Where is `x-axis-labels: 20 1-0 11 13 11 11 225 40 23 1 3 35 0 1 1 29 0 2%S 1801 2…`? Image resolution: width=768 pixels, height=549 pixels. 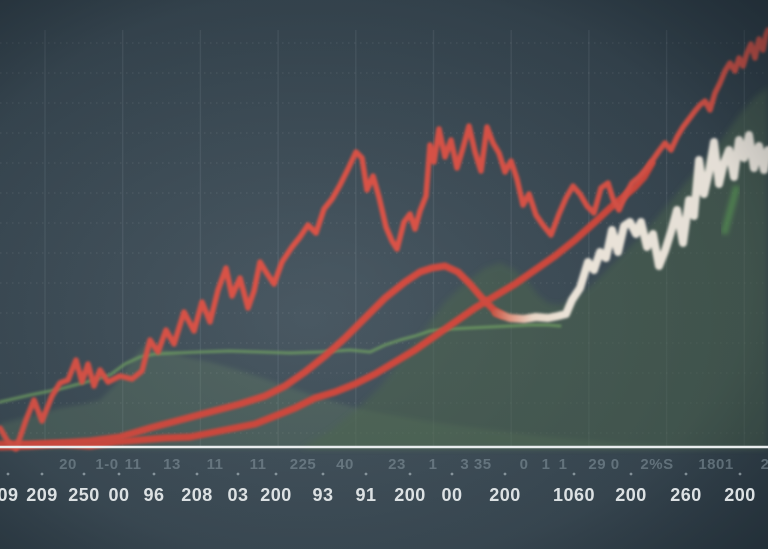
x-axis-labels: 20 1-0 11 13 11 11 225 40 23 1 3 35 0 1 1 29 0 2%S 1801 2… is located at coordinates (384, 480).